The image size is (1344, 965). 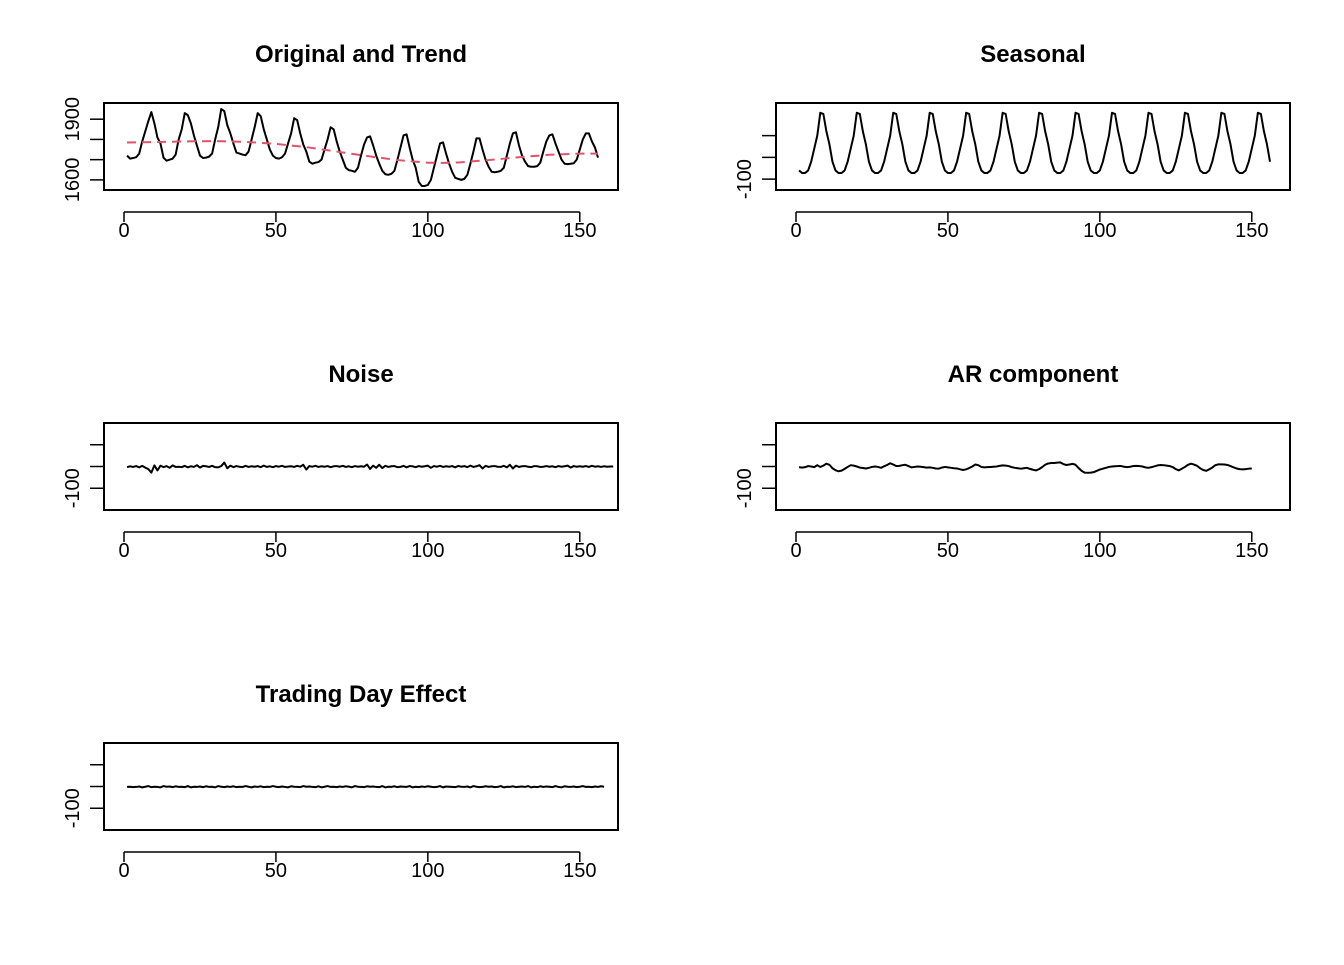 I want to click on chart-title: Noise, so click(x=360, y=374).